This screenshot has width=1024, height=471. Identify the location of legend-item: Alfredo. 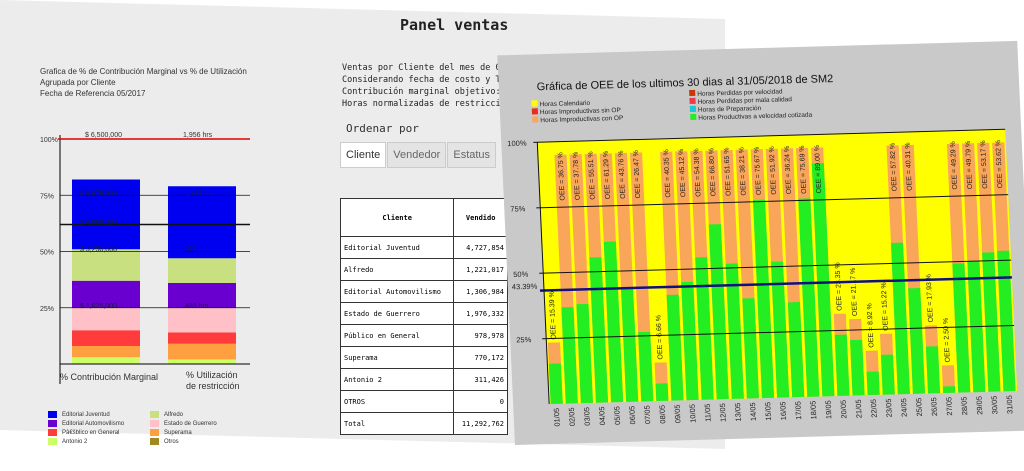
(183, 414).